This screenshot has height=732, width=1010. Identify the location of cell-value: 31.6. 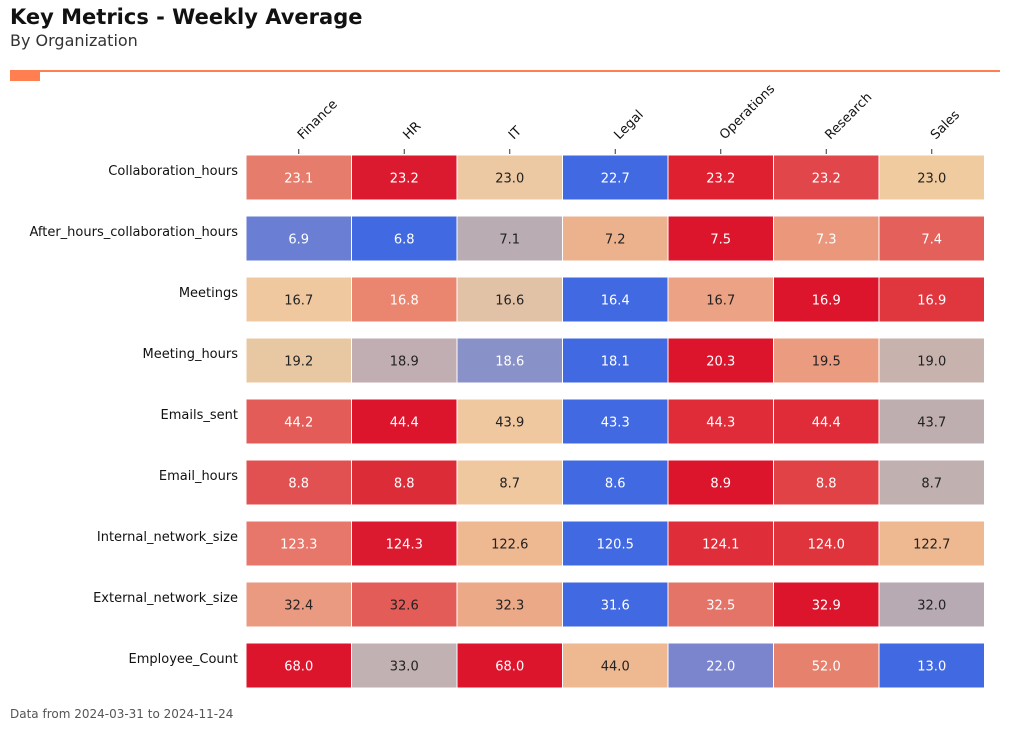
(615, 606).